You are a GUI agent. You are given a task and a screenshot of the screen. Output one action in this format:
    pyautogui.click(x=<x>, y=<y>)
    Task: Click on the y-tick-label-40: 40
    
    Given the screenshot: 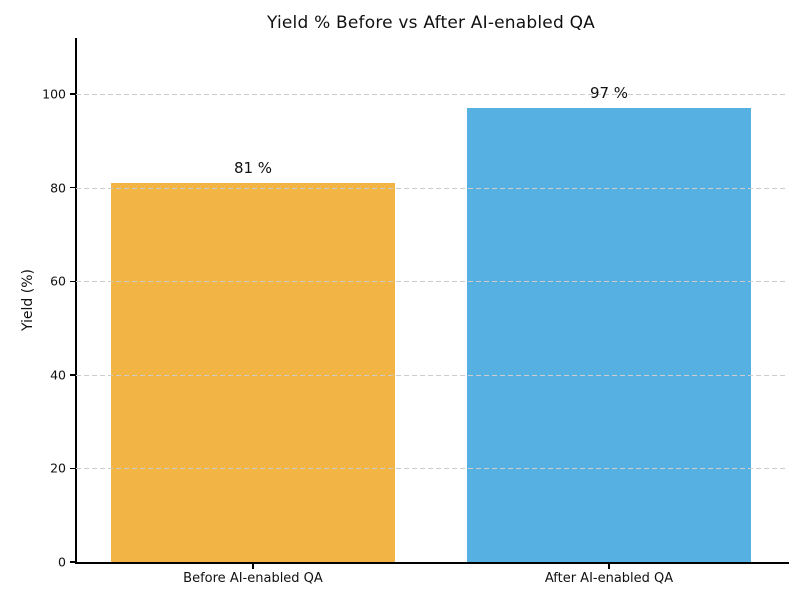 What is the action you would take?
    pyautogui.click(x=58, y=375)
    